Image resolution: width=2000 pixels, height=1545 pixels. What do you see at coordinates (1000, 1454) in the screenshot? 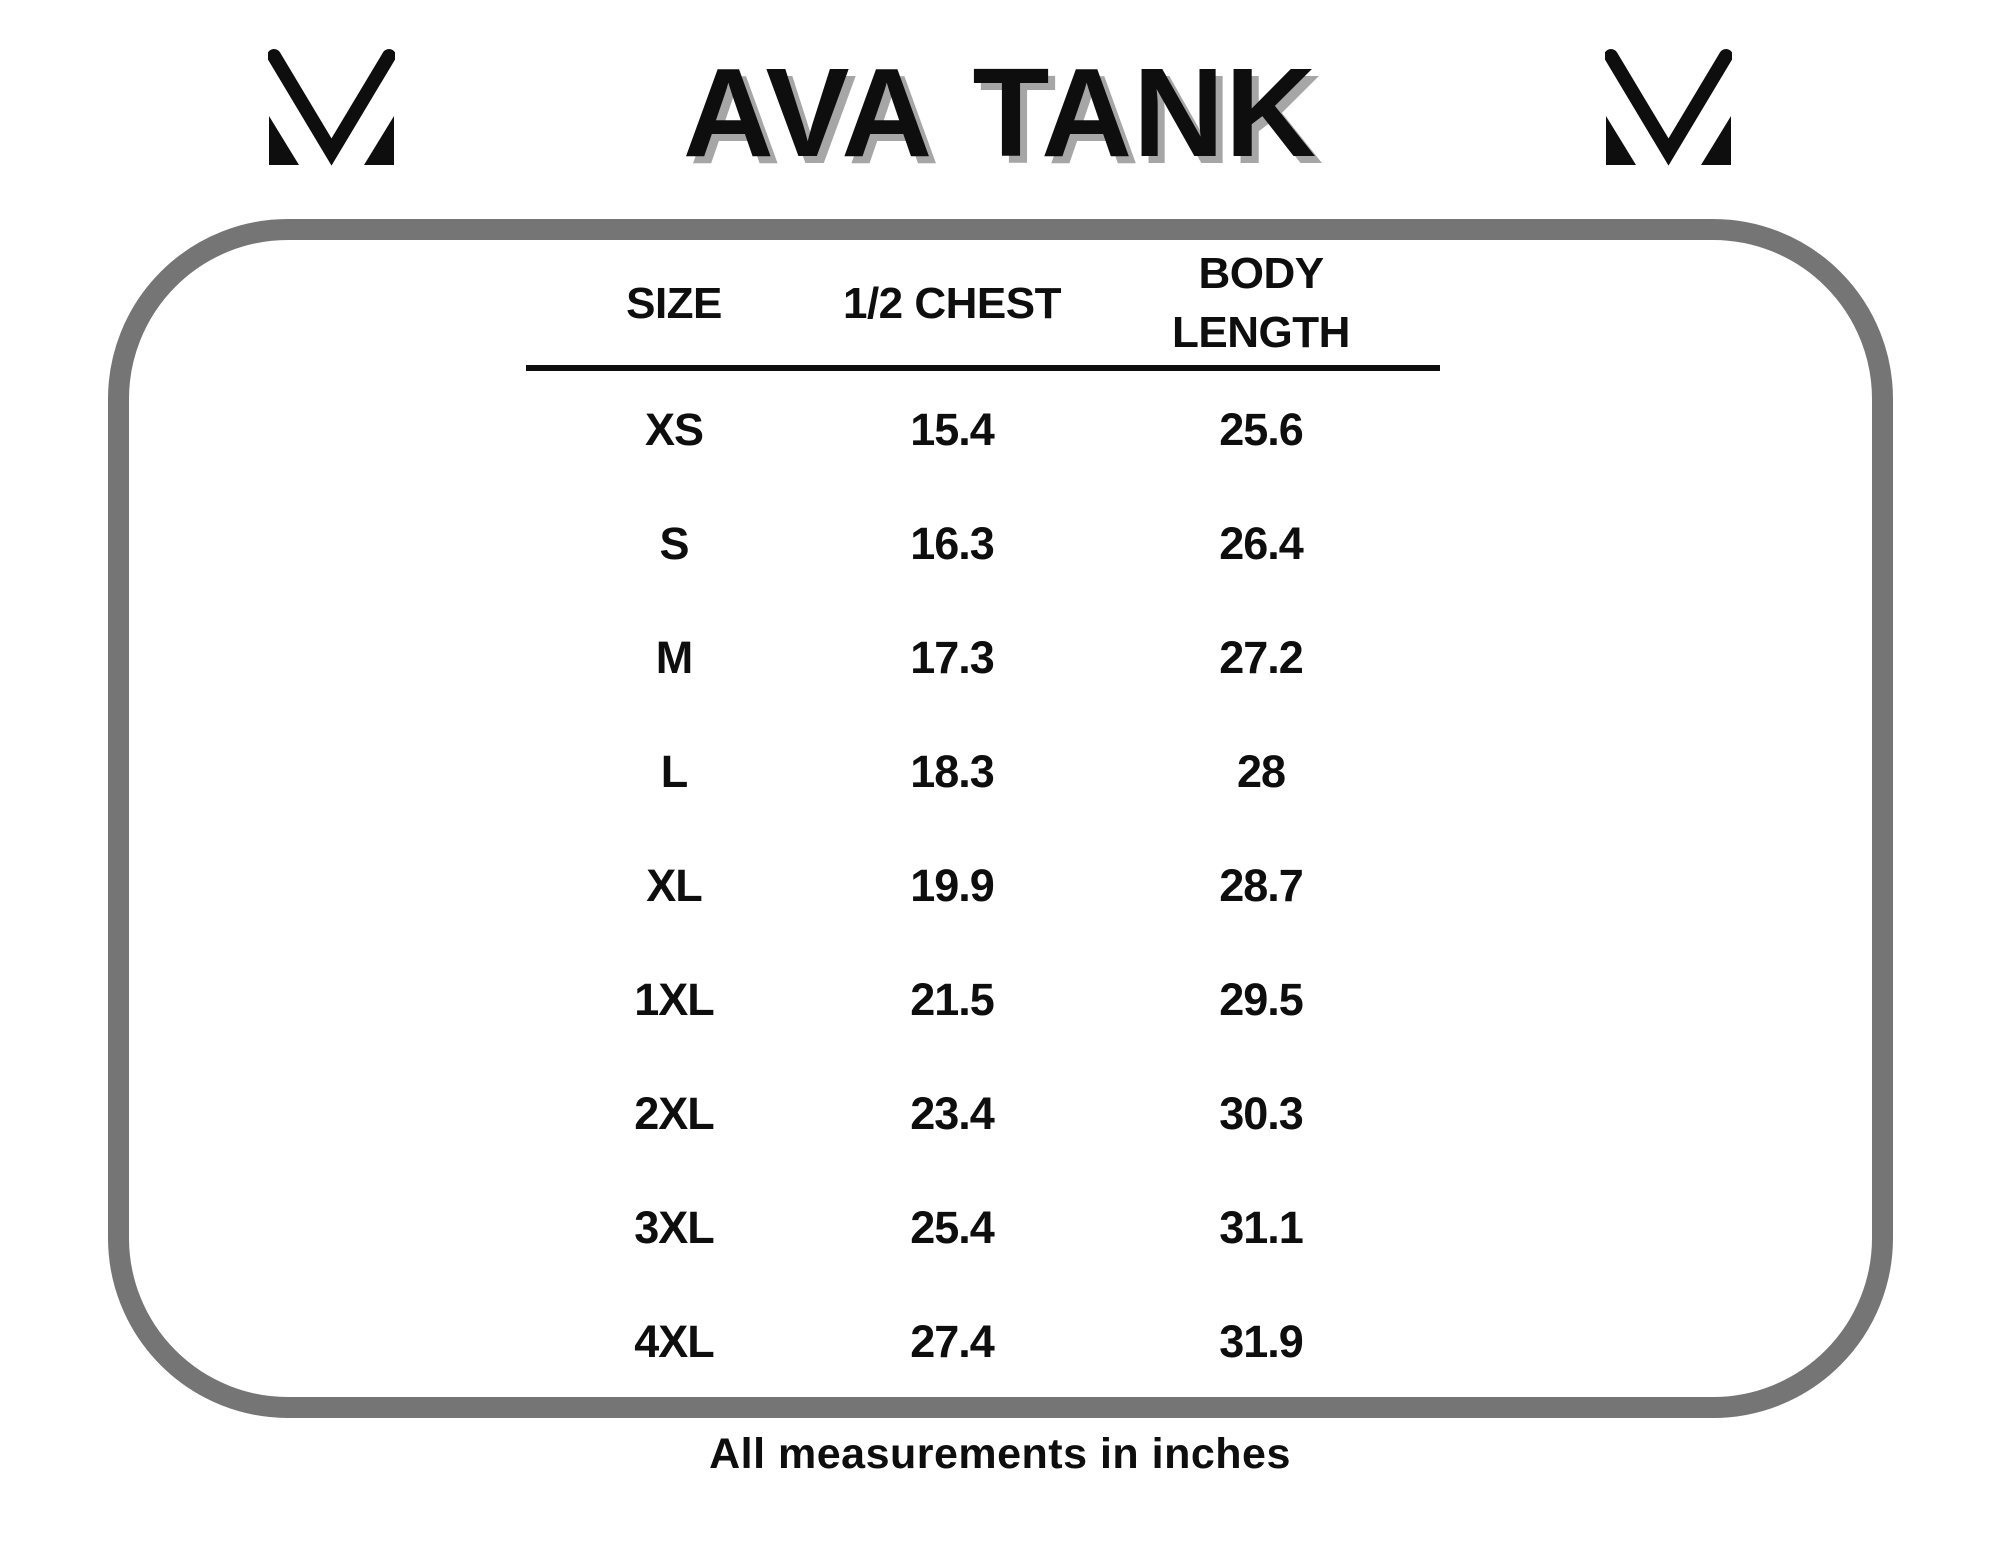
I see `measurements-note: All measurements in inches` at bounding box center [1000, 1454].